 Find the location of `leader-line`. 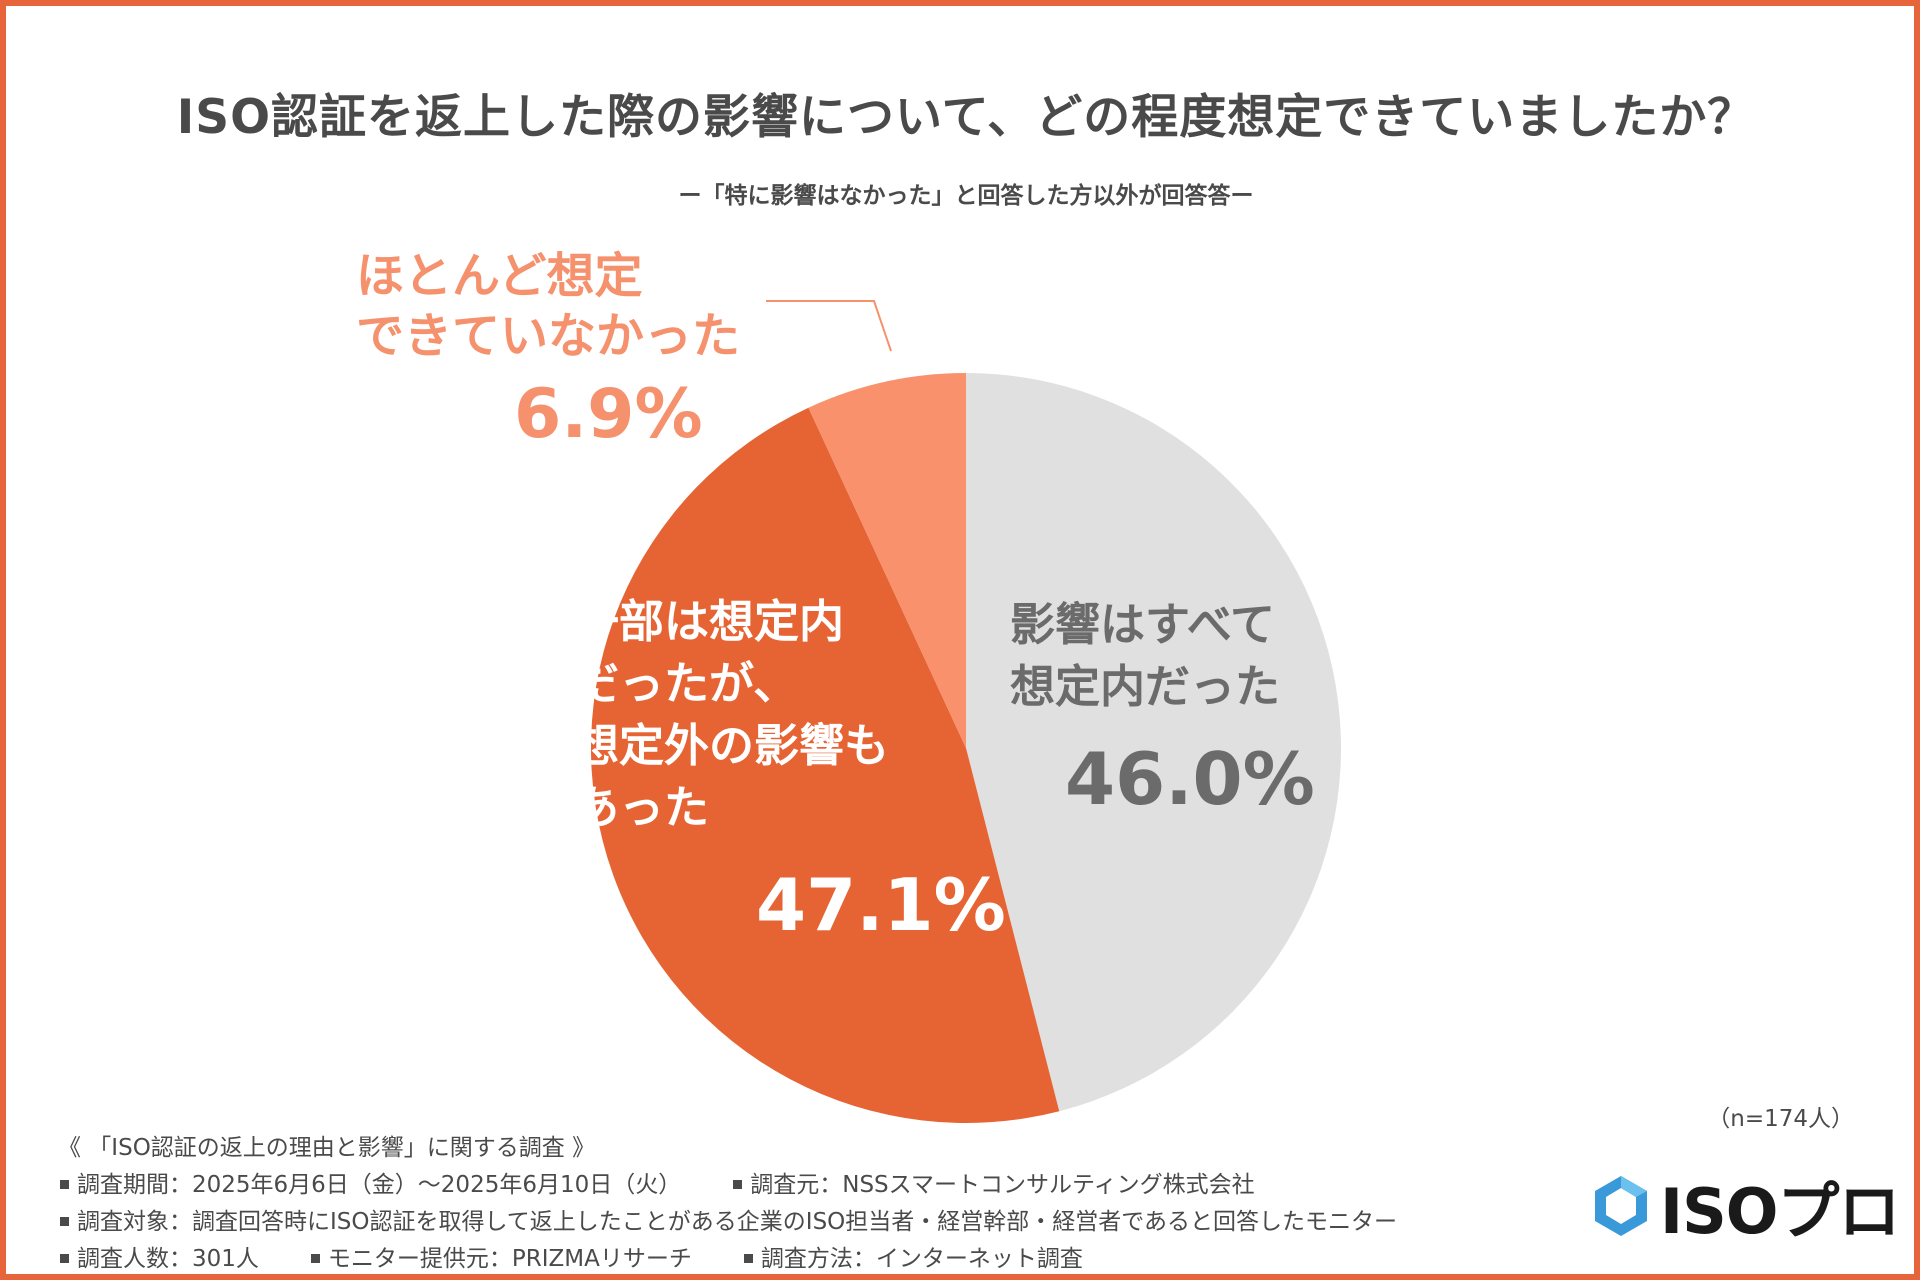

leader-line is located at coordinates (829, 326).